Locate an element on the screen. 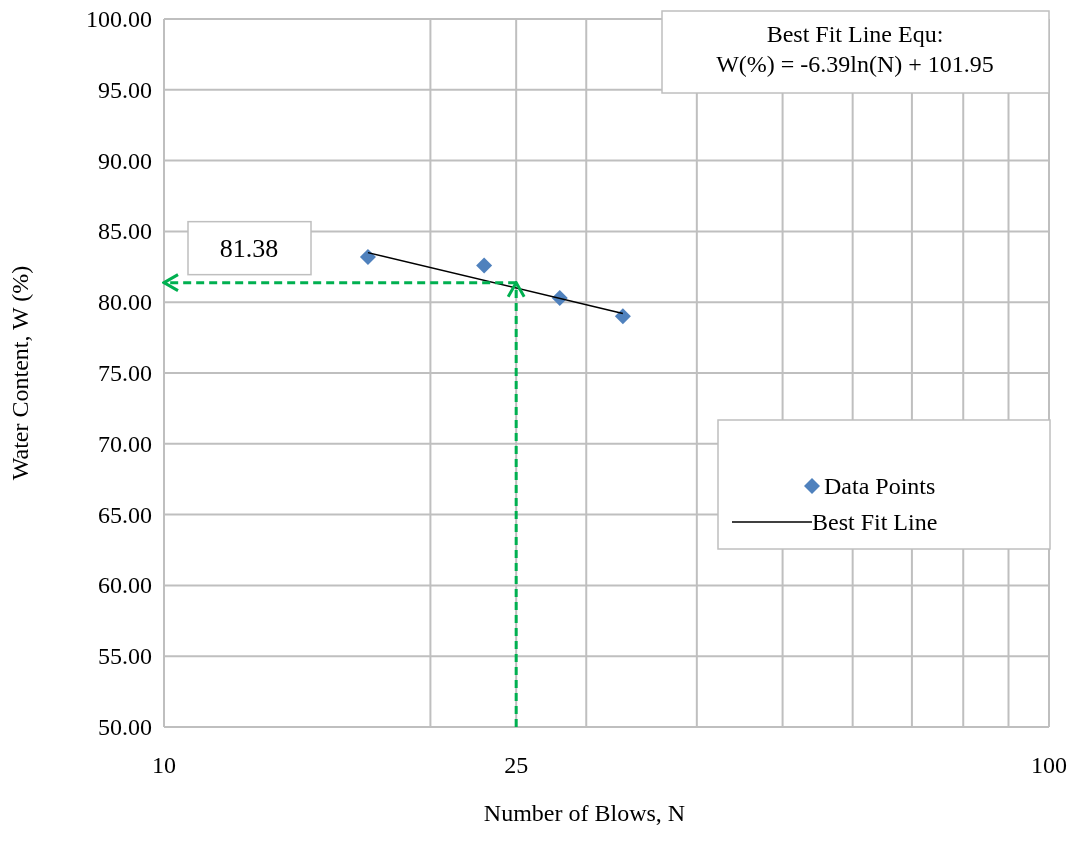 The image size is (1082, 845). y-tick-label: 75.00 is located at coordinates (125, 373).